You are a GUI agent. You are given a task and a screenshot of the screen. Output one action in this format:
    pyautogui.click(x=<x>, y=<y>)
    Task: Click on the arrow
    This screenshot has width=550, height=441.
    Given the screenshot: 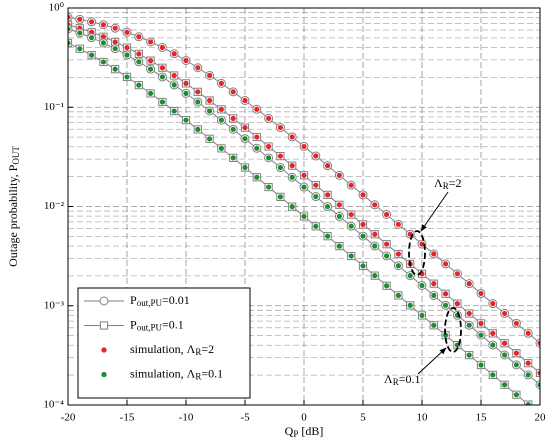 What is the action you would take?
    pyautogui.click(x=432, y=361)
    